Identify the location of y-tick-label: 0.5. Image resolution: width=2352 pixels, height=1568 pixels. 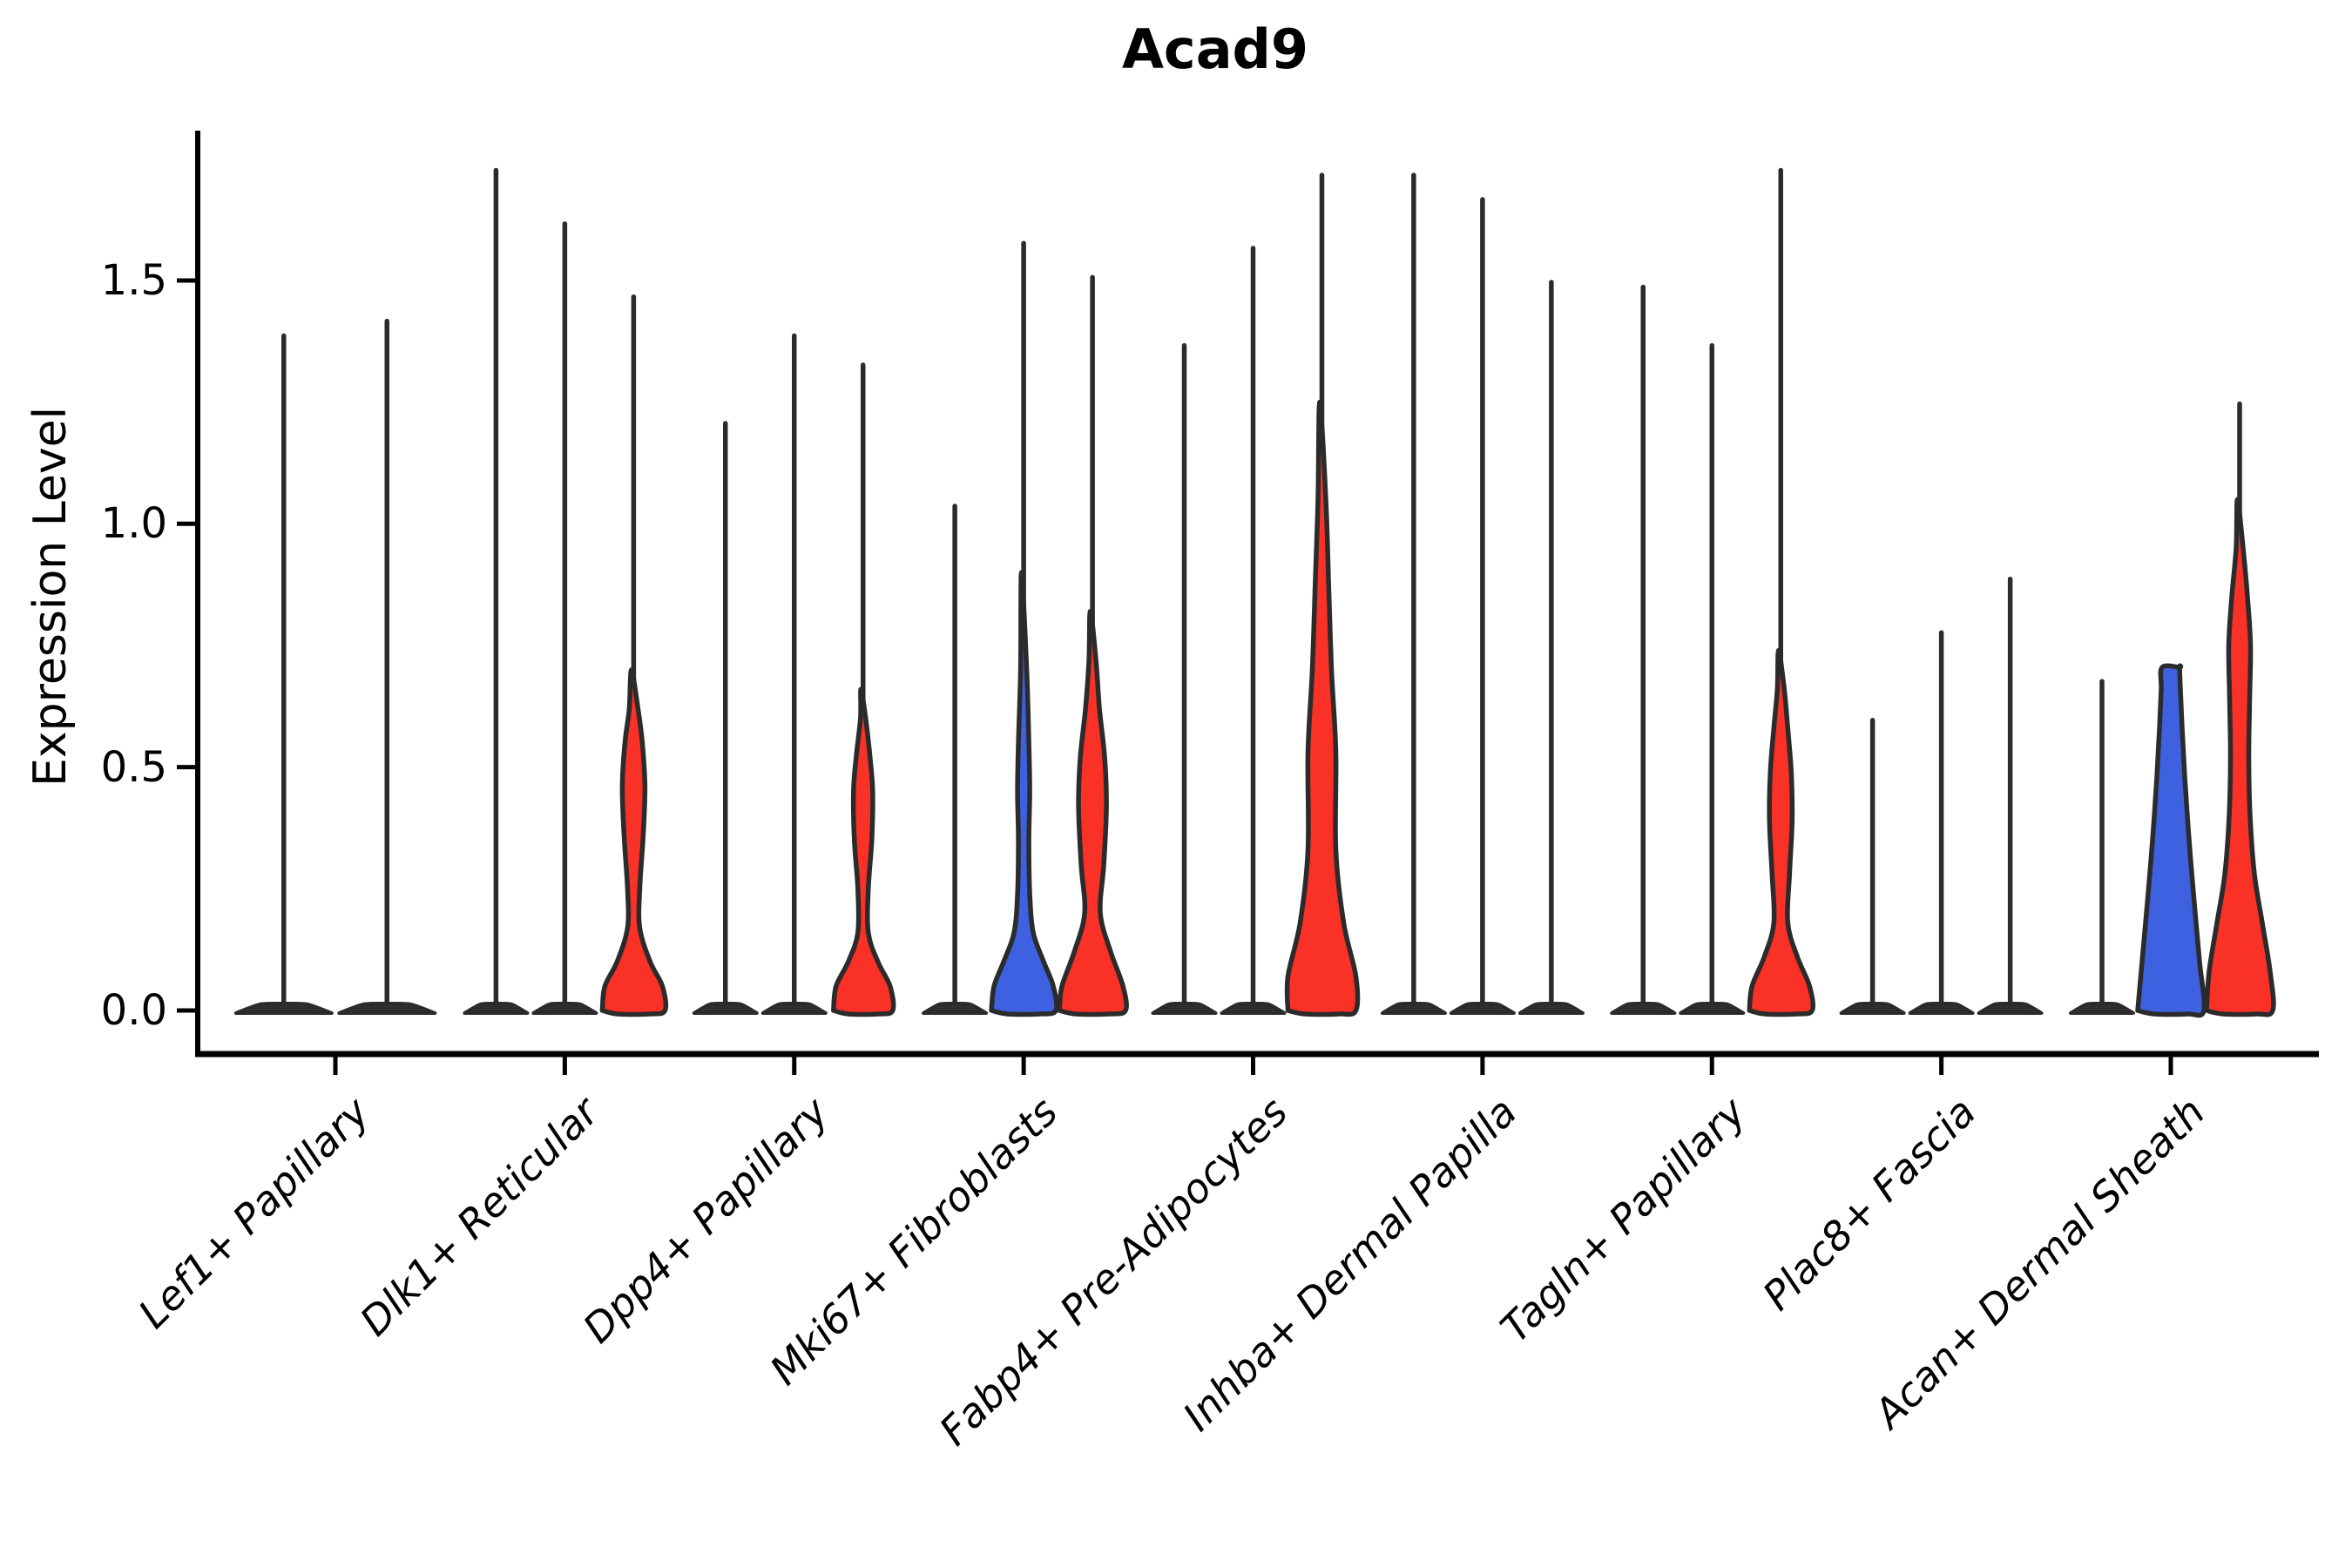
(134, 767).